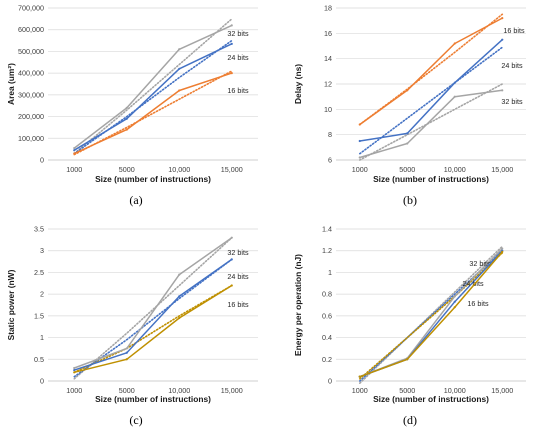  Describe the element at coordinates (410, 200) in the screenshot. I see `panel-caption: (b)` at that location.